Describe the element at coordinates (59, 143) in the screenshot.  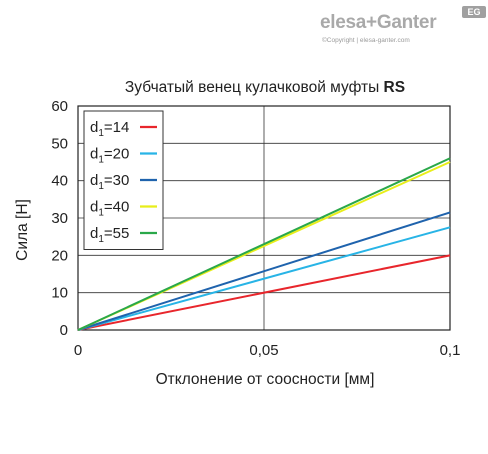
I see `y-tick-label: 50` at that location.